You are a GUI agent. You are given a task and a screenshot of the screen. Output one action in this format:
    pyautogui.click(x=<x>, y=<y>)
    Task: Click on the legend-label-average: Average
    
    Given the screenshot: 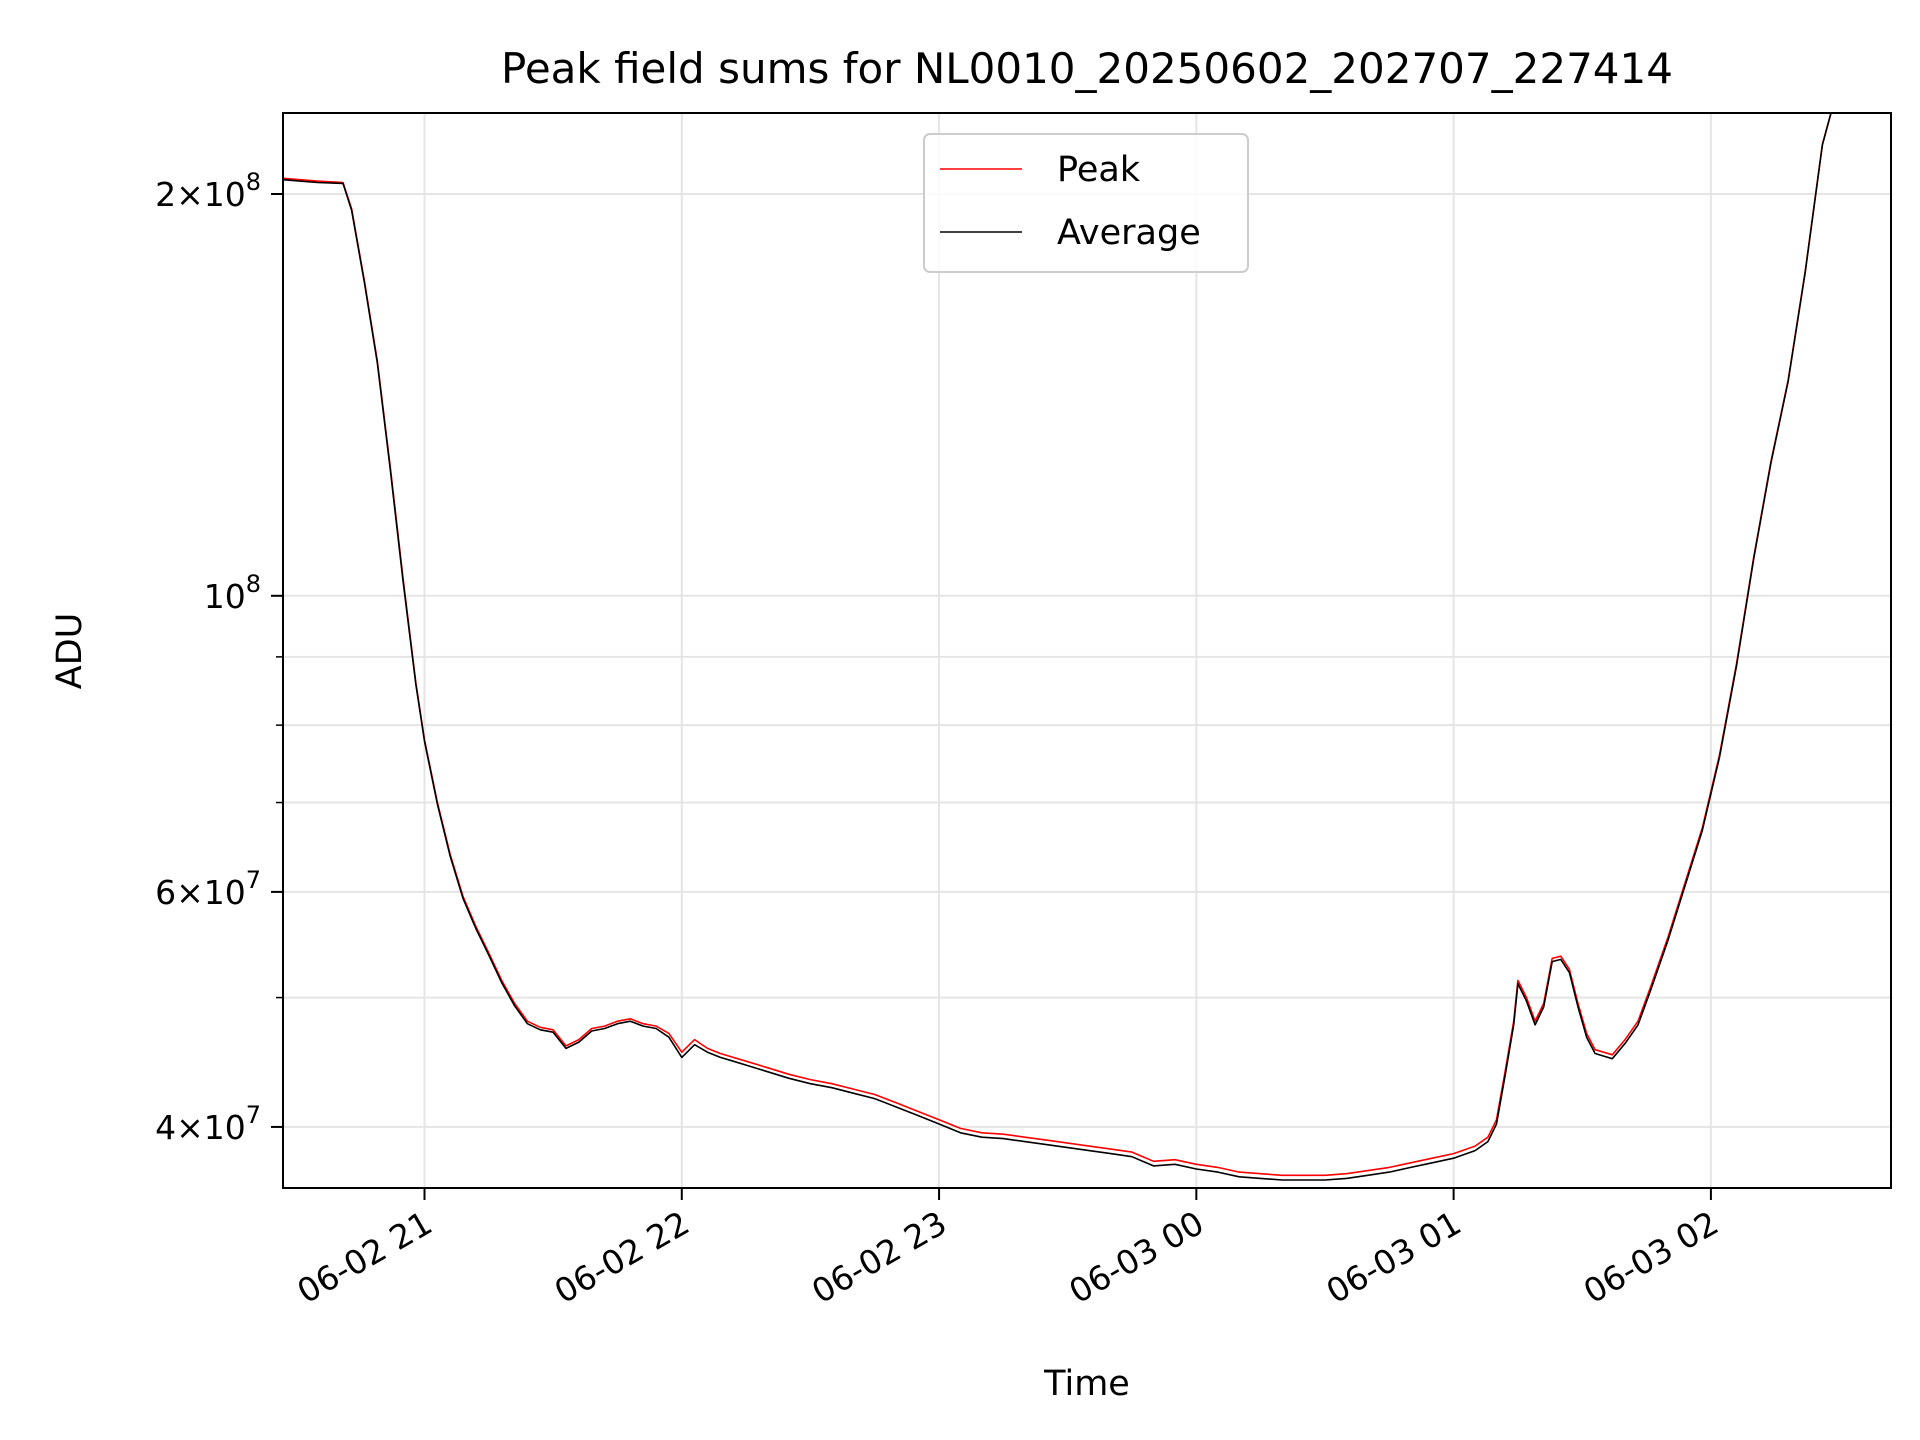 What is the action you would take?
    pyautogui.click(x=1129, y=233)
    